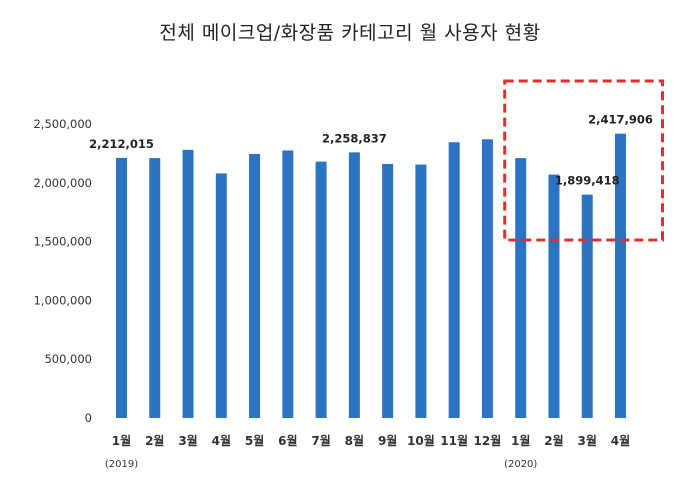  What do you see at coordinates (587, 181) in the screenshot?
I see `data-label: 1,899,418` at bounding box center [587, 181].